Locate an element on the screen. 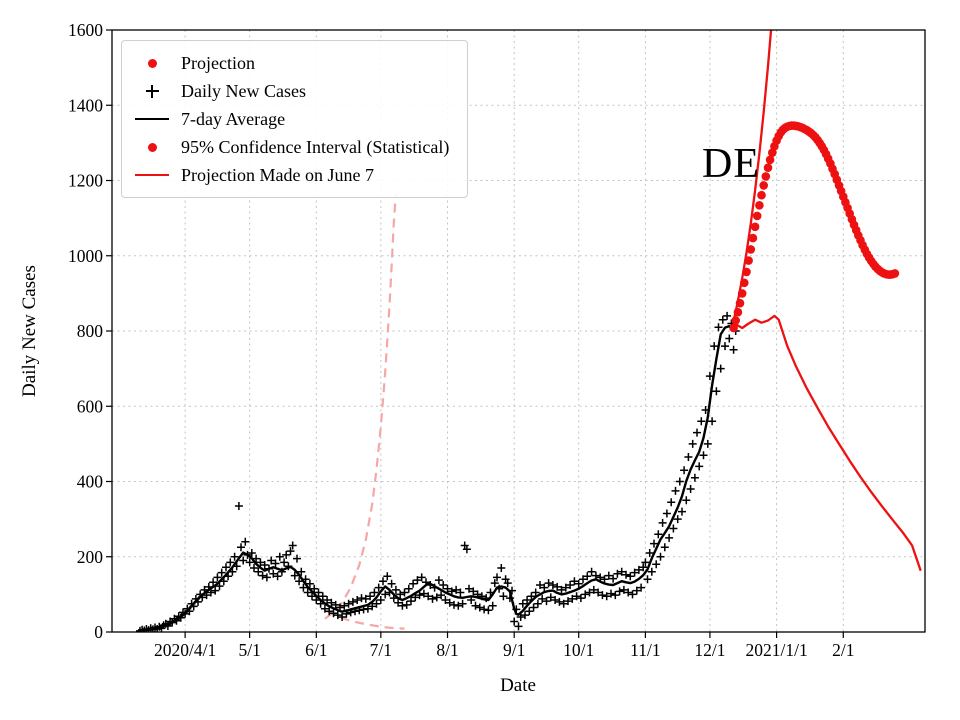  svg-text: 2020/4/1 is located at coordinates (185, 650).